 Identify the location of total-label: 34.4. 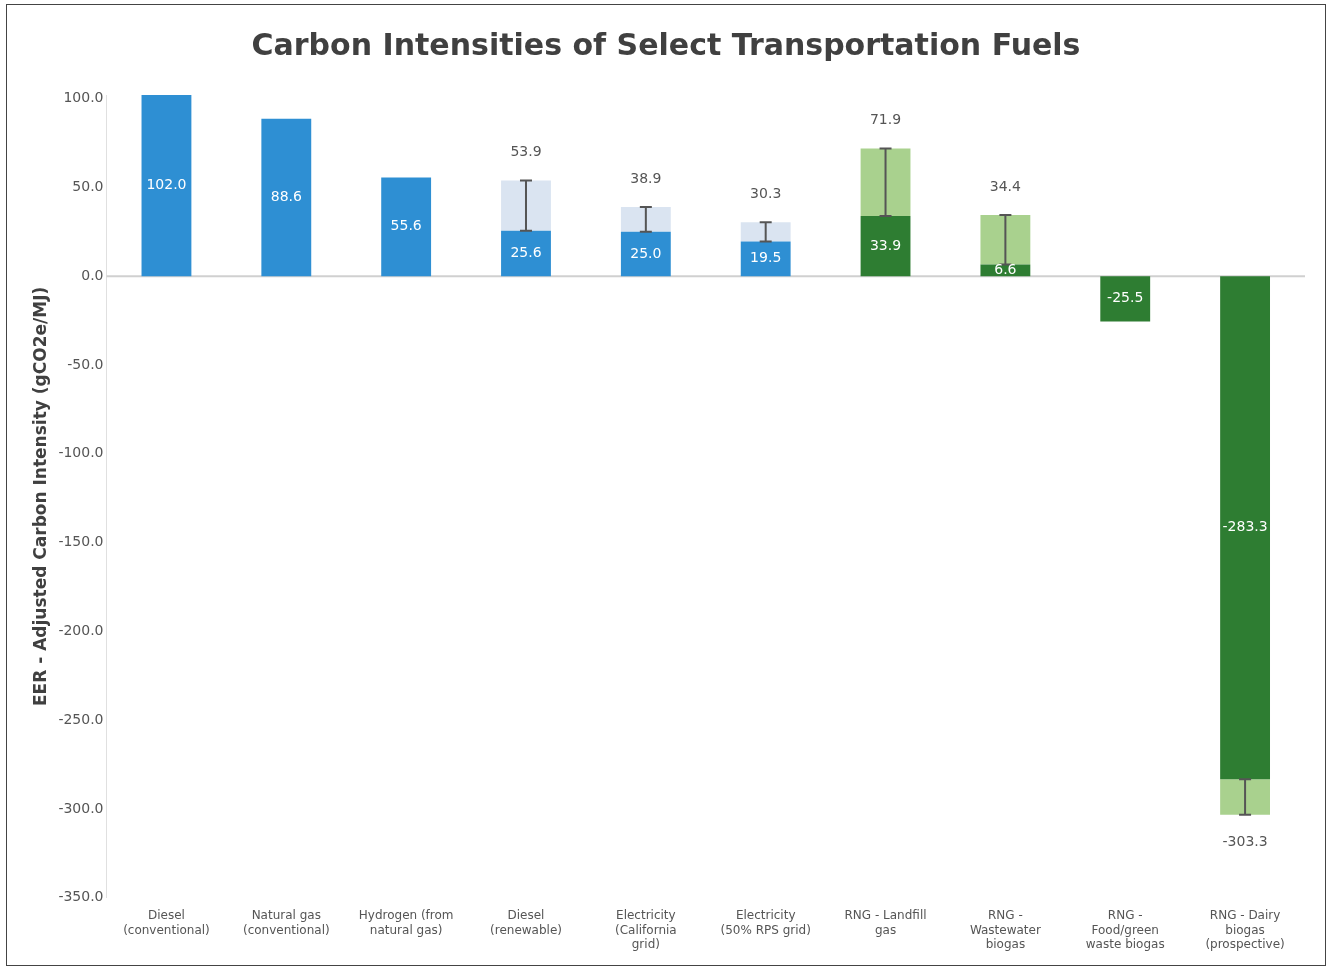
(1005, 185).